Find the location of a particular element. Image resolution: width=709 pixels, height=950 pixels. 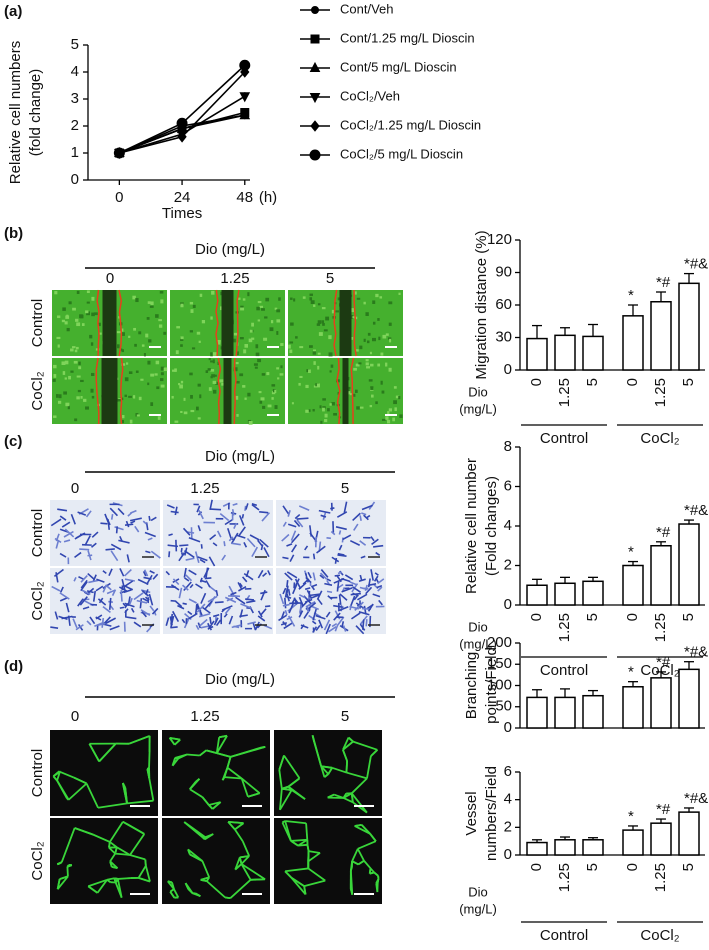

panel-label: (b) is located at coordinates (13, 233).